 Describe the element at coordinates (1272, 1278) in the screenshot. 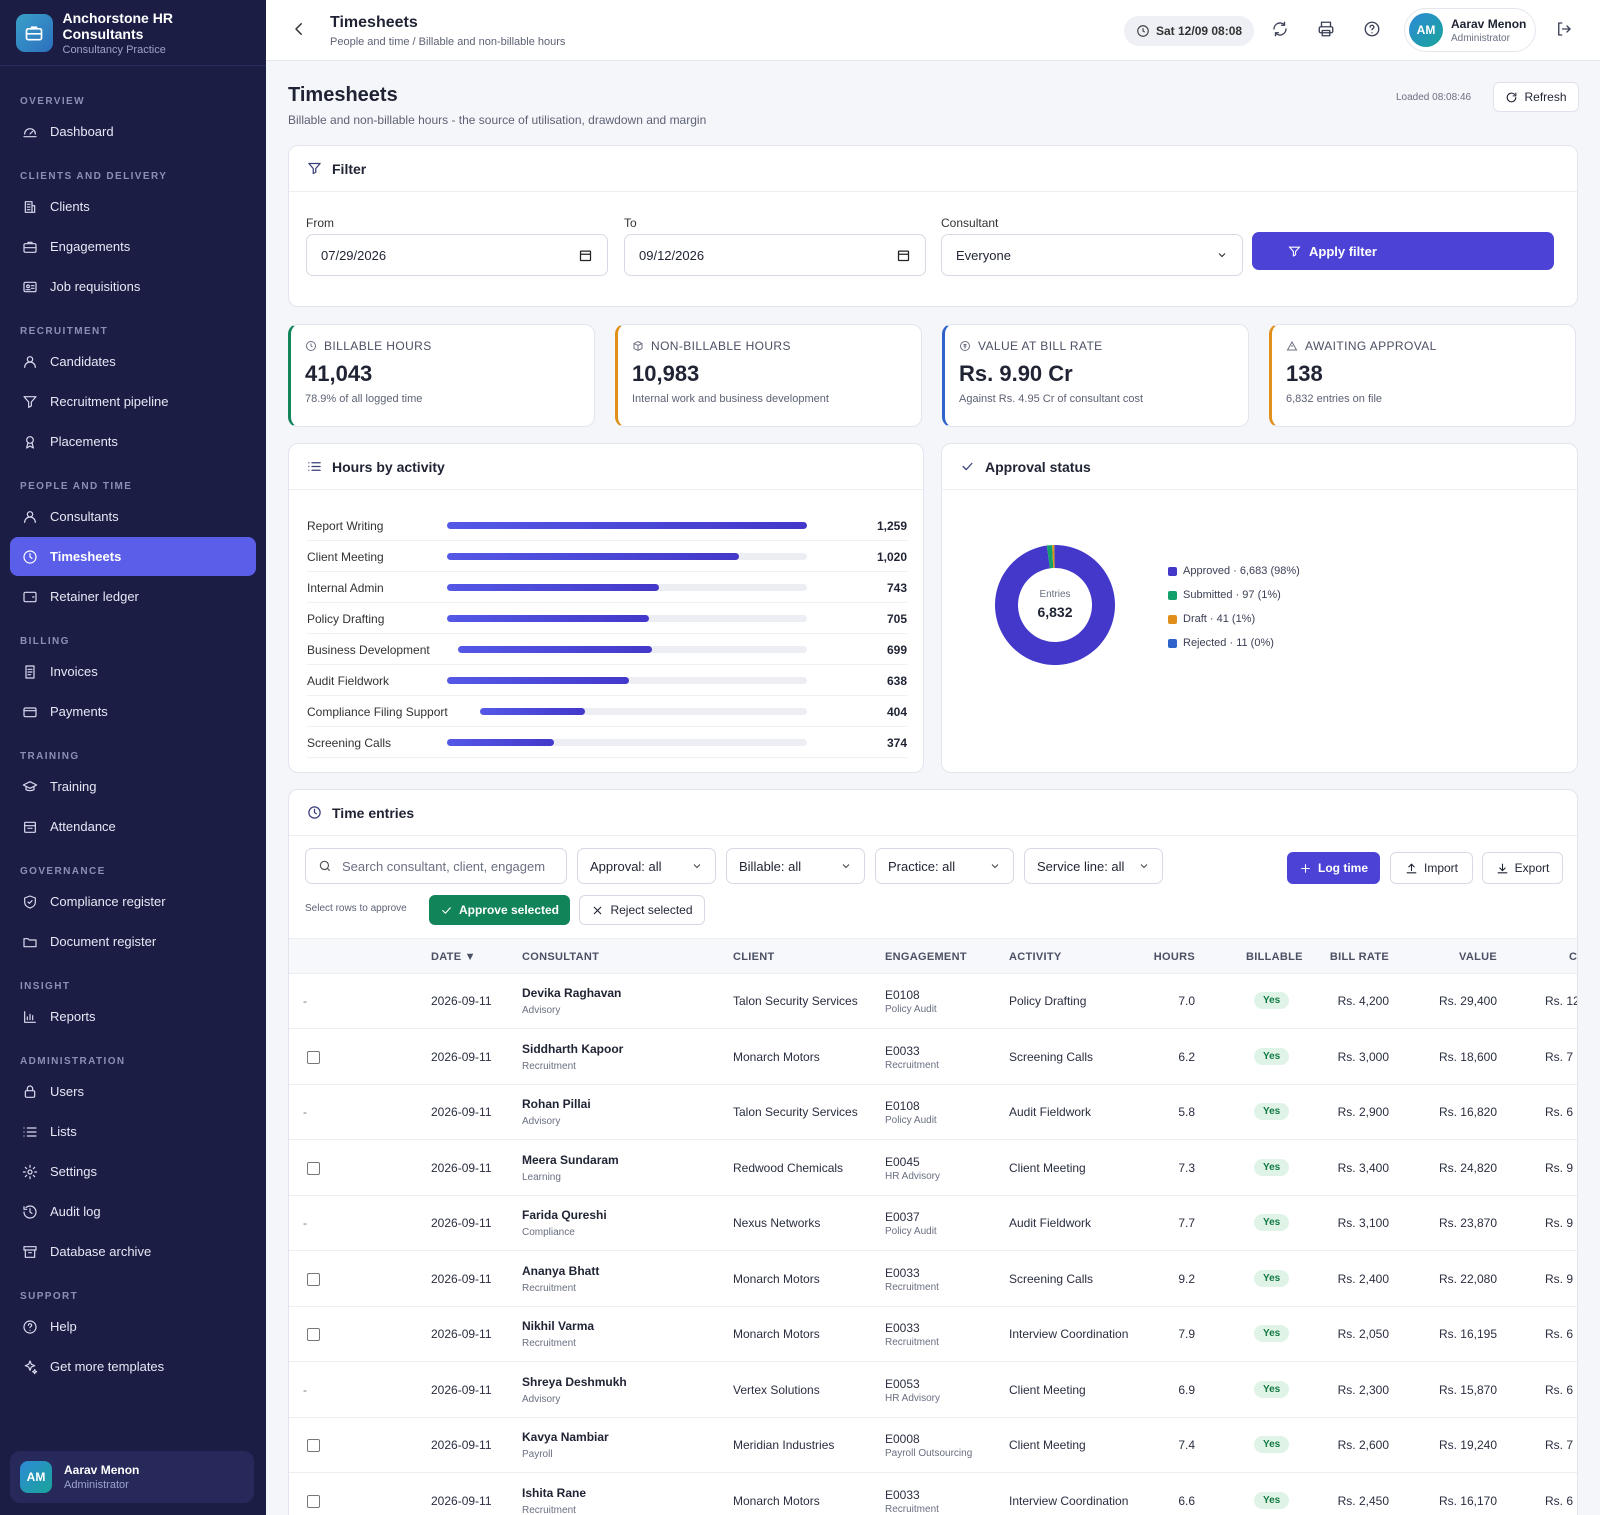

I see `billable-badge: Yes` at that location.